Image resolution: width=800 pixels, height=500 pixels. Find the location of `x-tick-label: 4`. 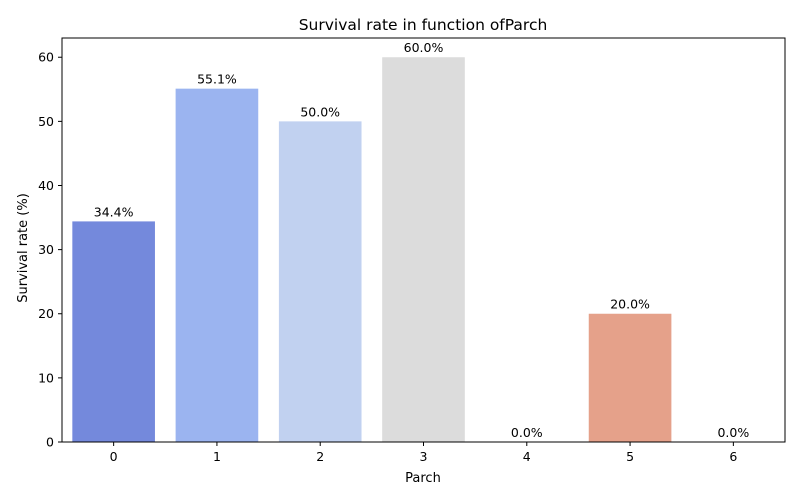

x-tick-label: 4 is located at coordinates (527, 456).